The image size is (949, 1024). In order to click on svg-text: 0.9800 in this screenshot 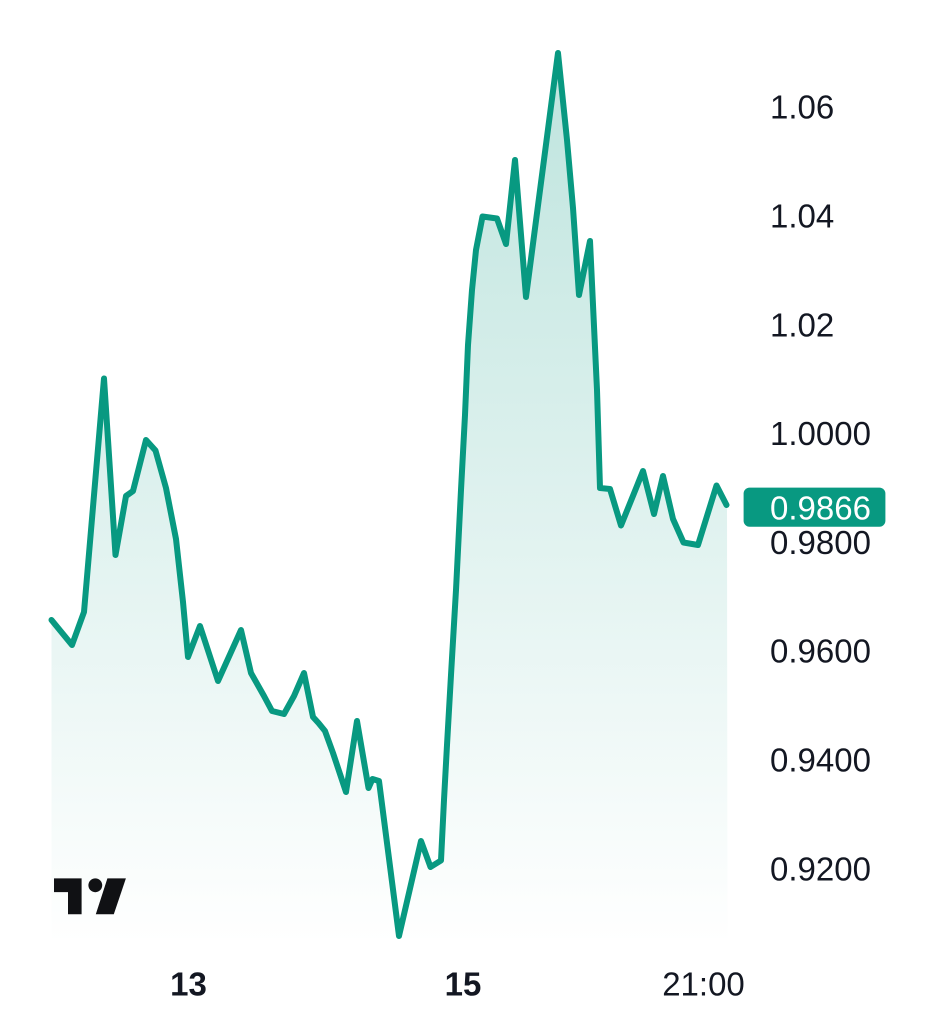, I will do `click(820, 542)`.